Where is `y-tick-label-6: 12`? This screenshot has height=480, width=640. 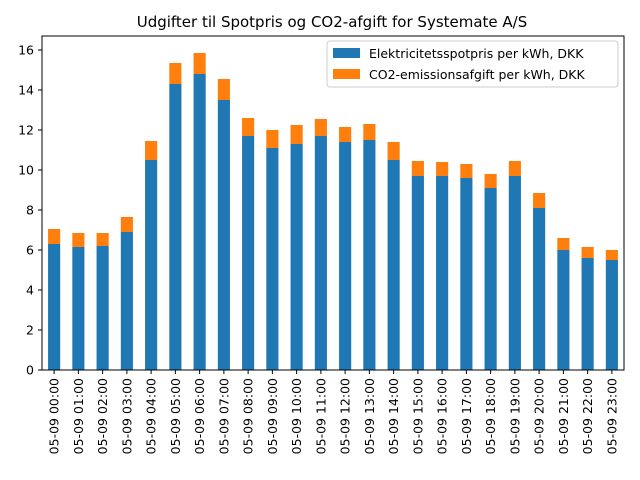 y-tick-label-6: 12 is located at coordinates (26, 130).